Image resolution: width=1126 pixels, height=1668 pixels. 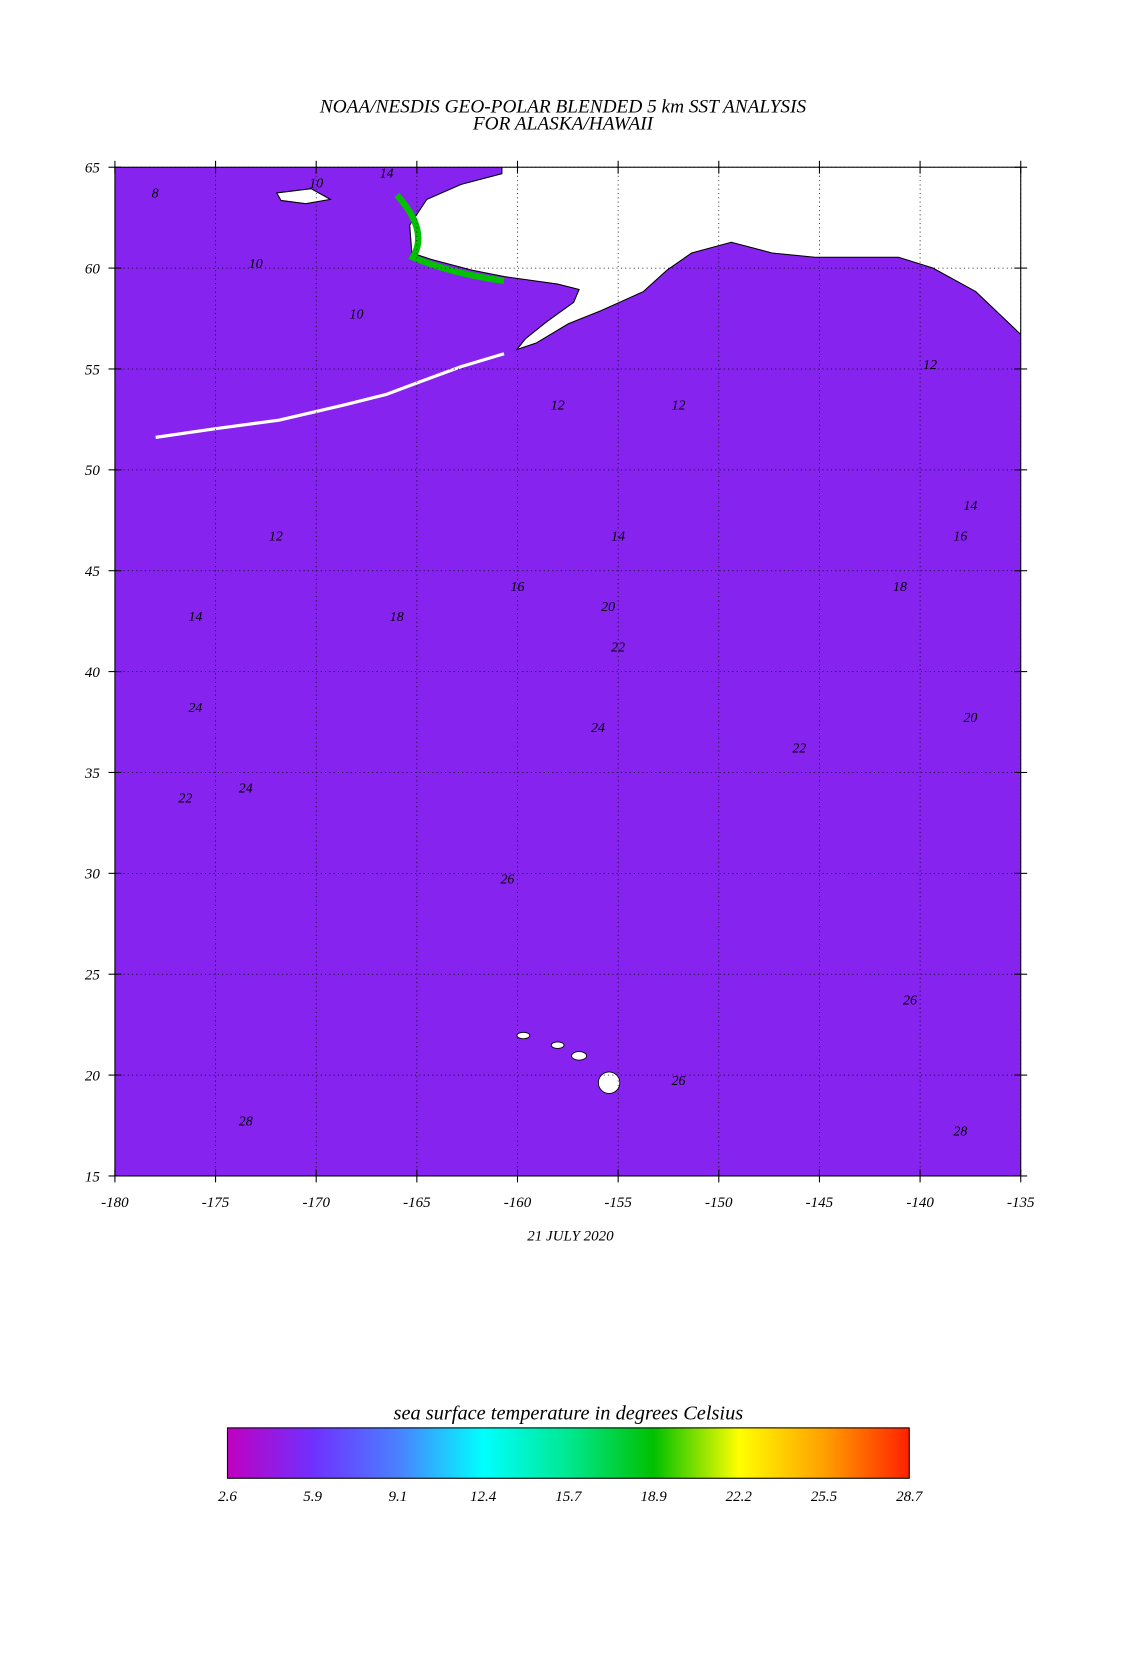 I want to click on colorbar-tick-label: 25.5, so click(x=824, y=1497).